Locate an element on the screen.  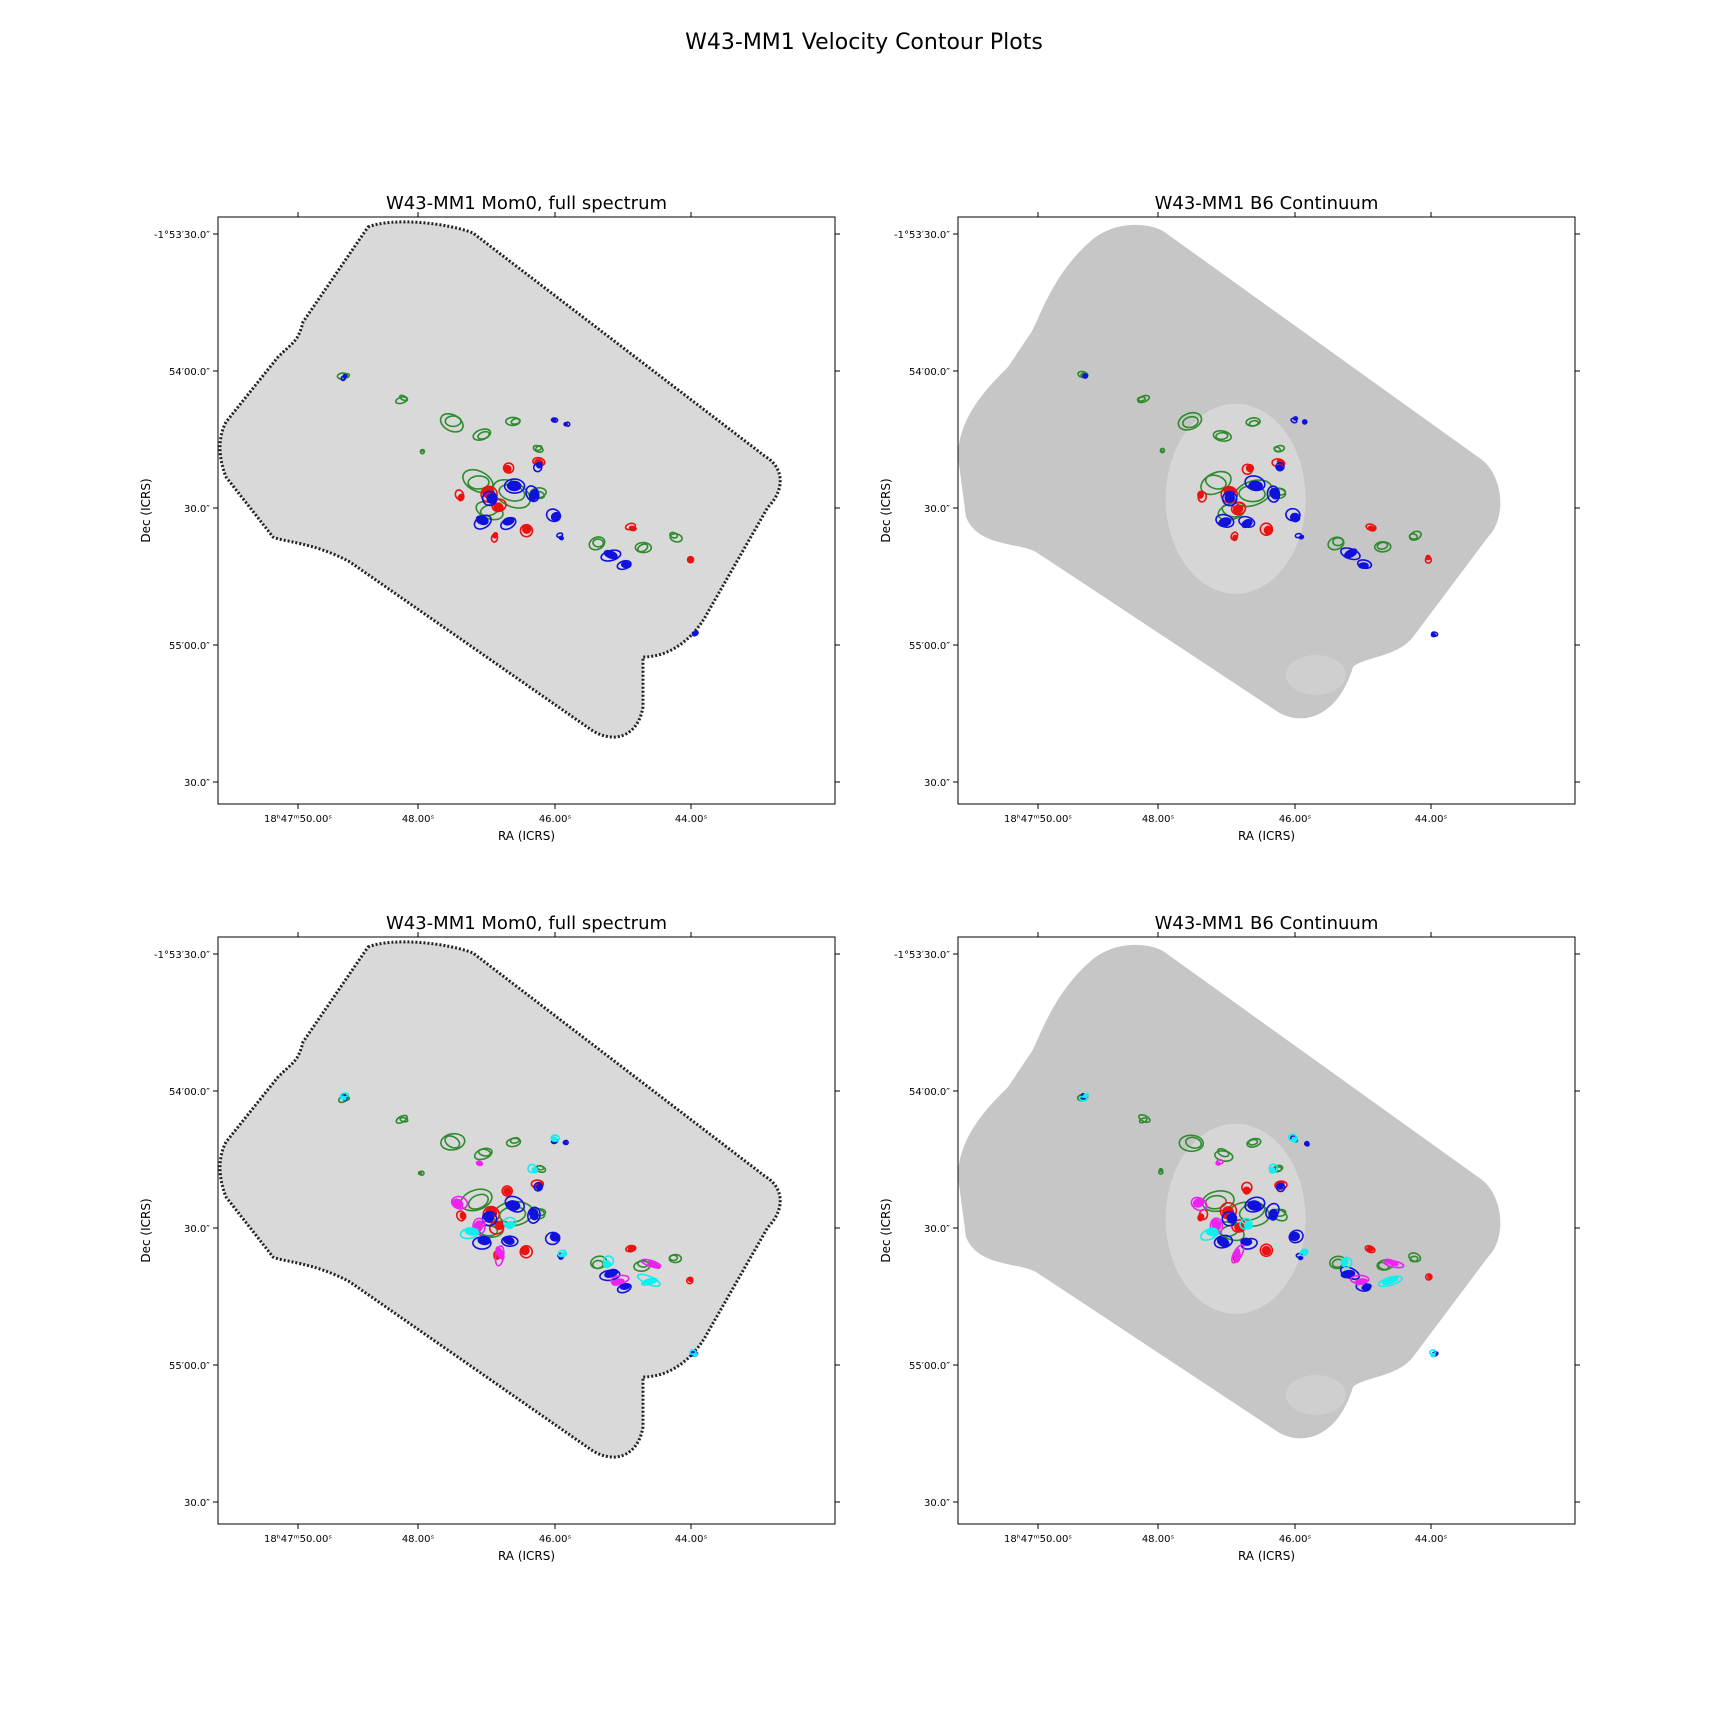
figure-title: W43-MM1 Velocity Contour Plots is located at coordinates (864, 42).